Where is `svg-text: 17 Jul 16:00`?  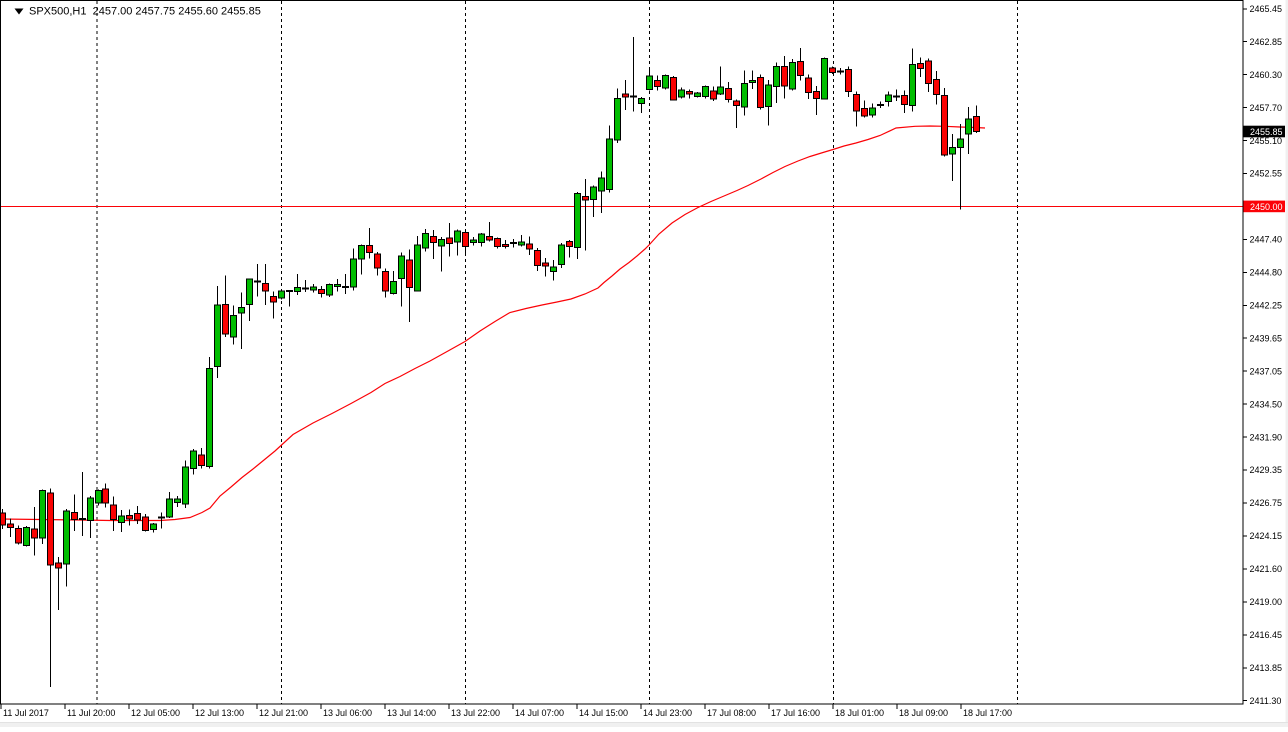
svg-text: 17 Jul 16:00 is located at coordinates (795, 713).